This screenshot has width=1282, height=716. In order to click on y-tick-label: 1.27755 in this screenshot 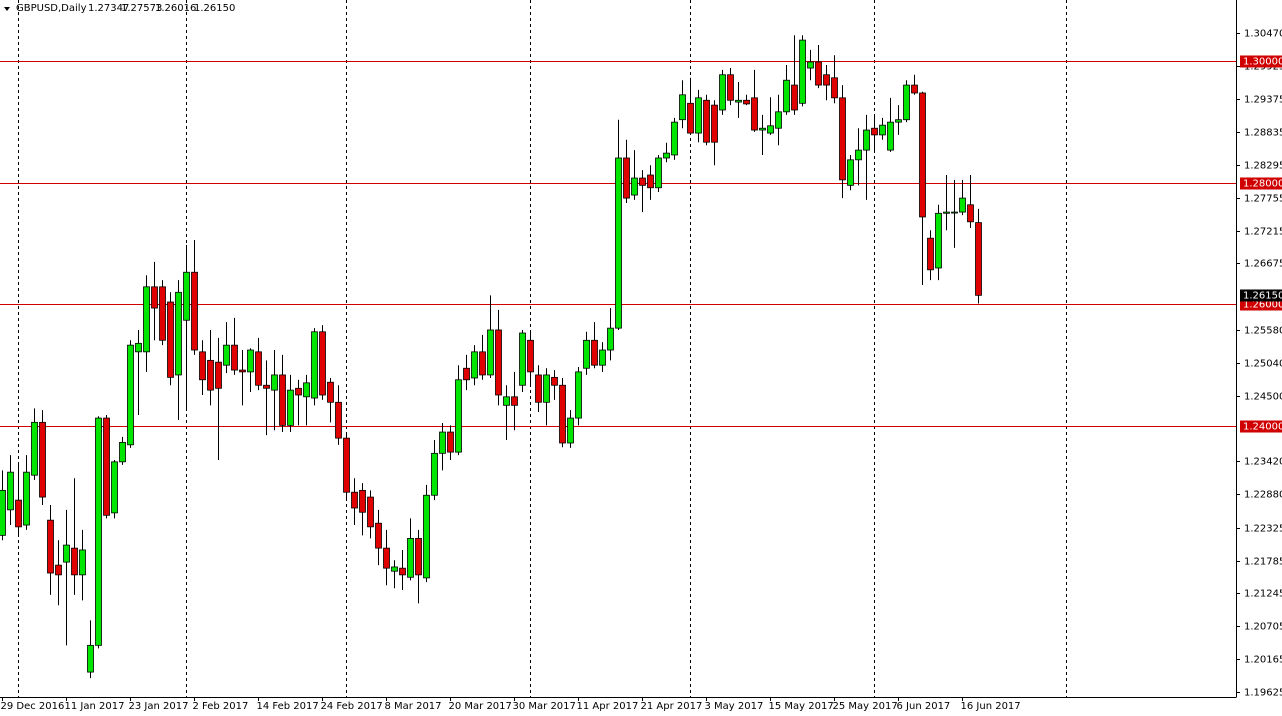, I will do `click(1263, 199)`.